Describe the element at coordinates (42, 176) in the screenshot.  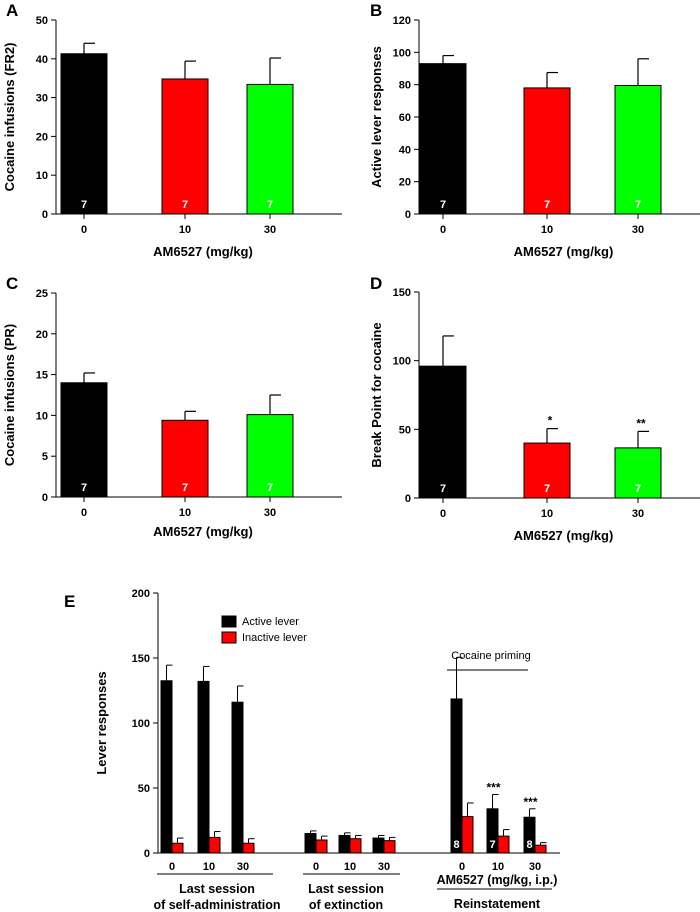
I see `y-tick-label: 10` at that location.